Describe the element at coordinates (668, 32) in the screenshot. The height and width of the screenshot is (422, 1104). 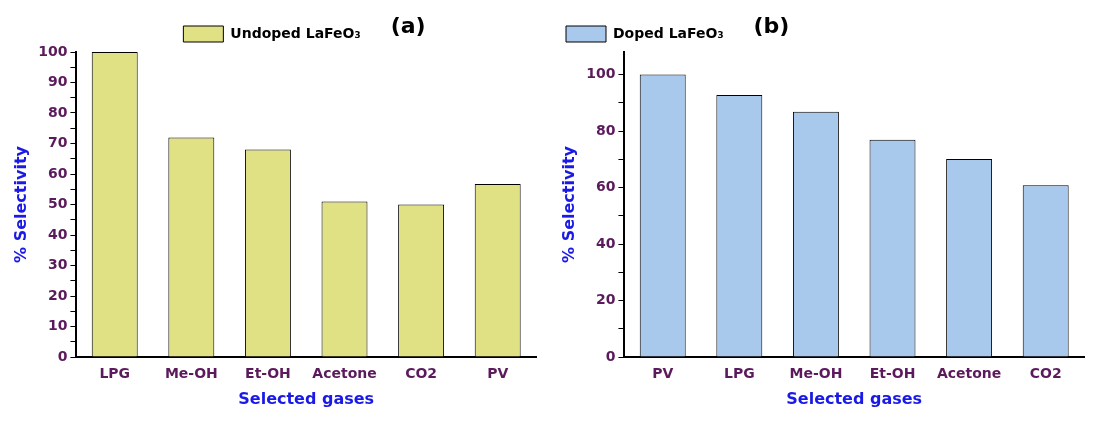
I see `legend-label: Doped LaFeO₃` at that location.